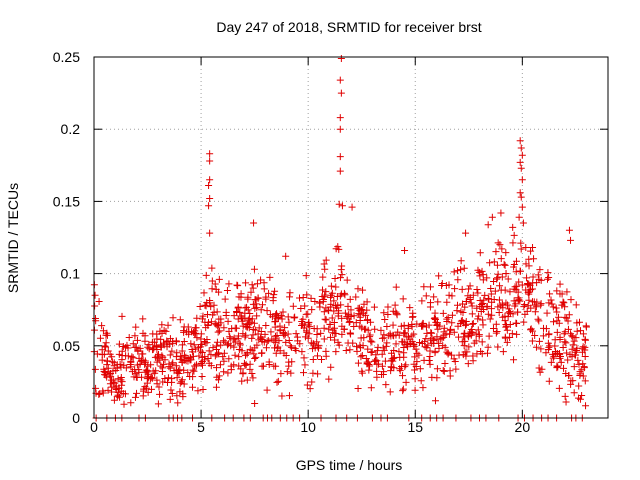  Describe the element at coordinates (415, 427) in the screenshot. I see `x-tick-label: 15` at that location.